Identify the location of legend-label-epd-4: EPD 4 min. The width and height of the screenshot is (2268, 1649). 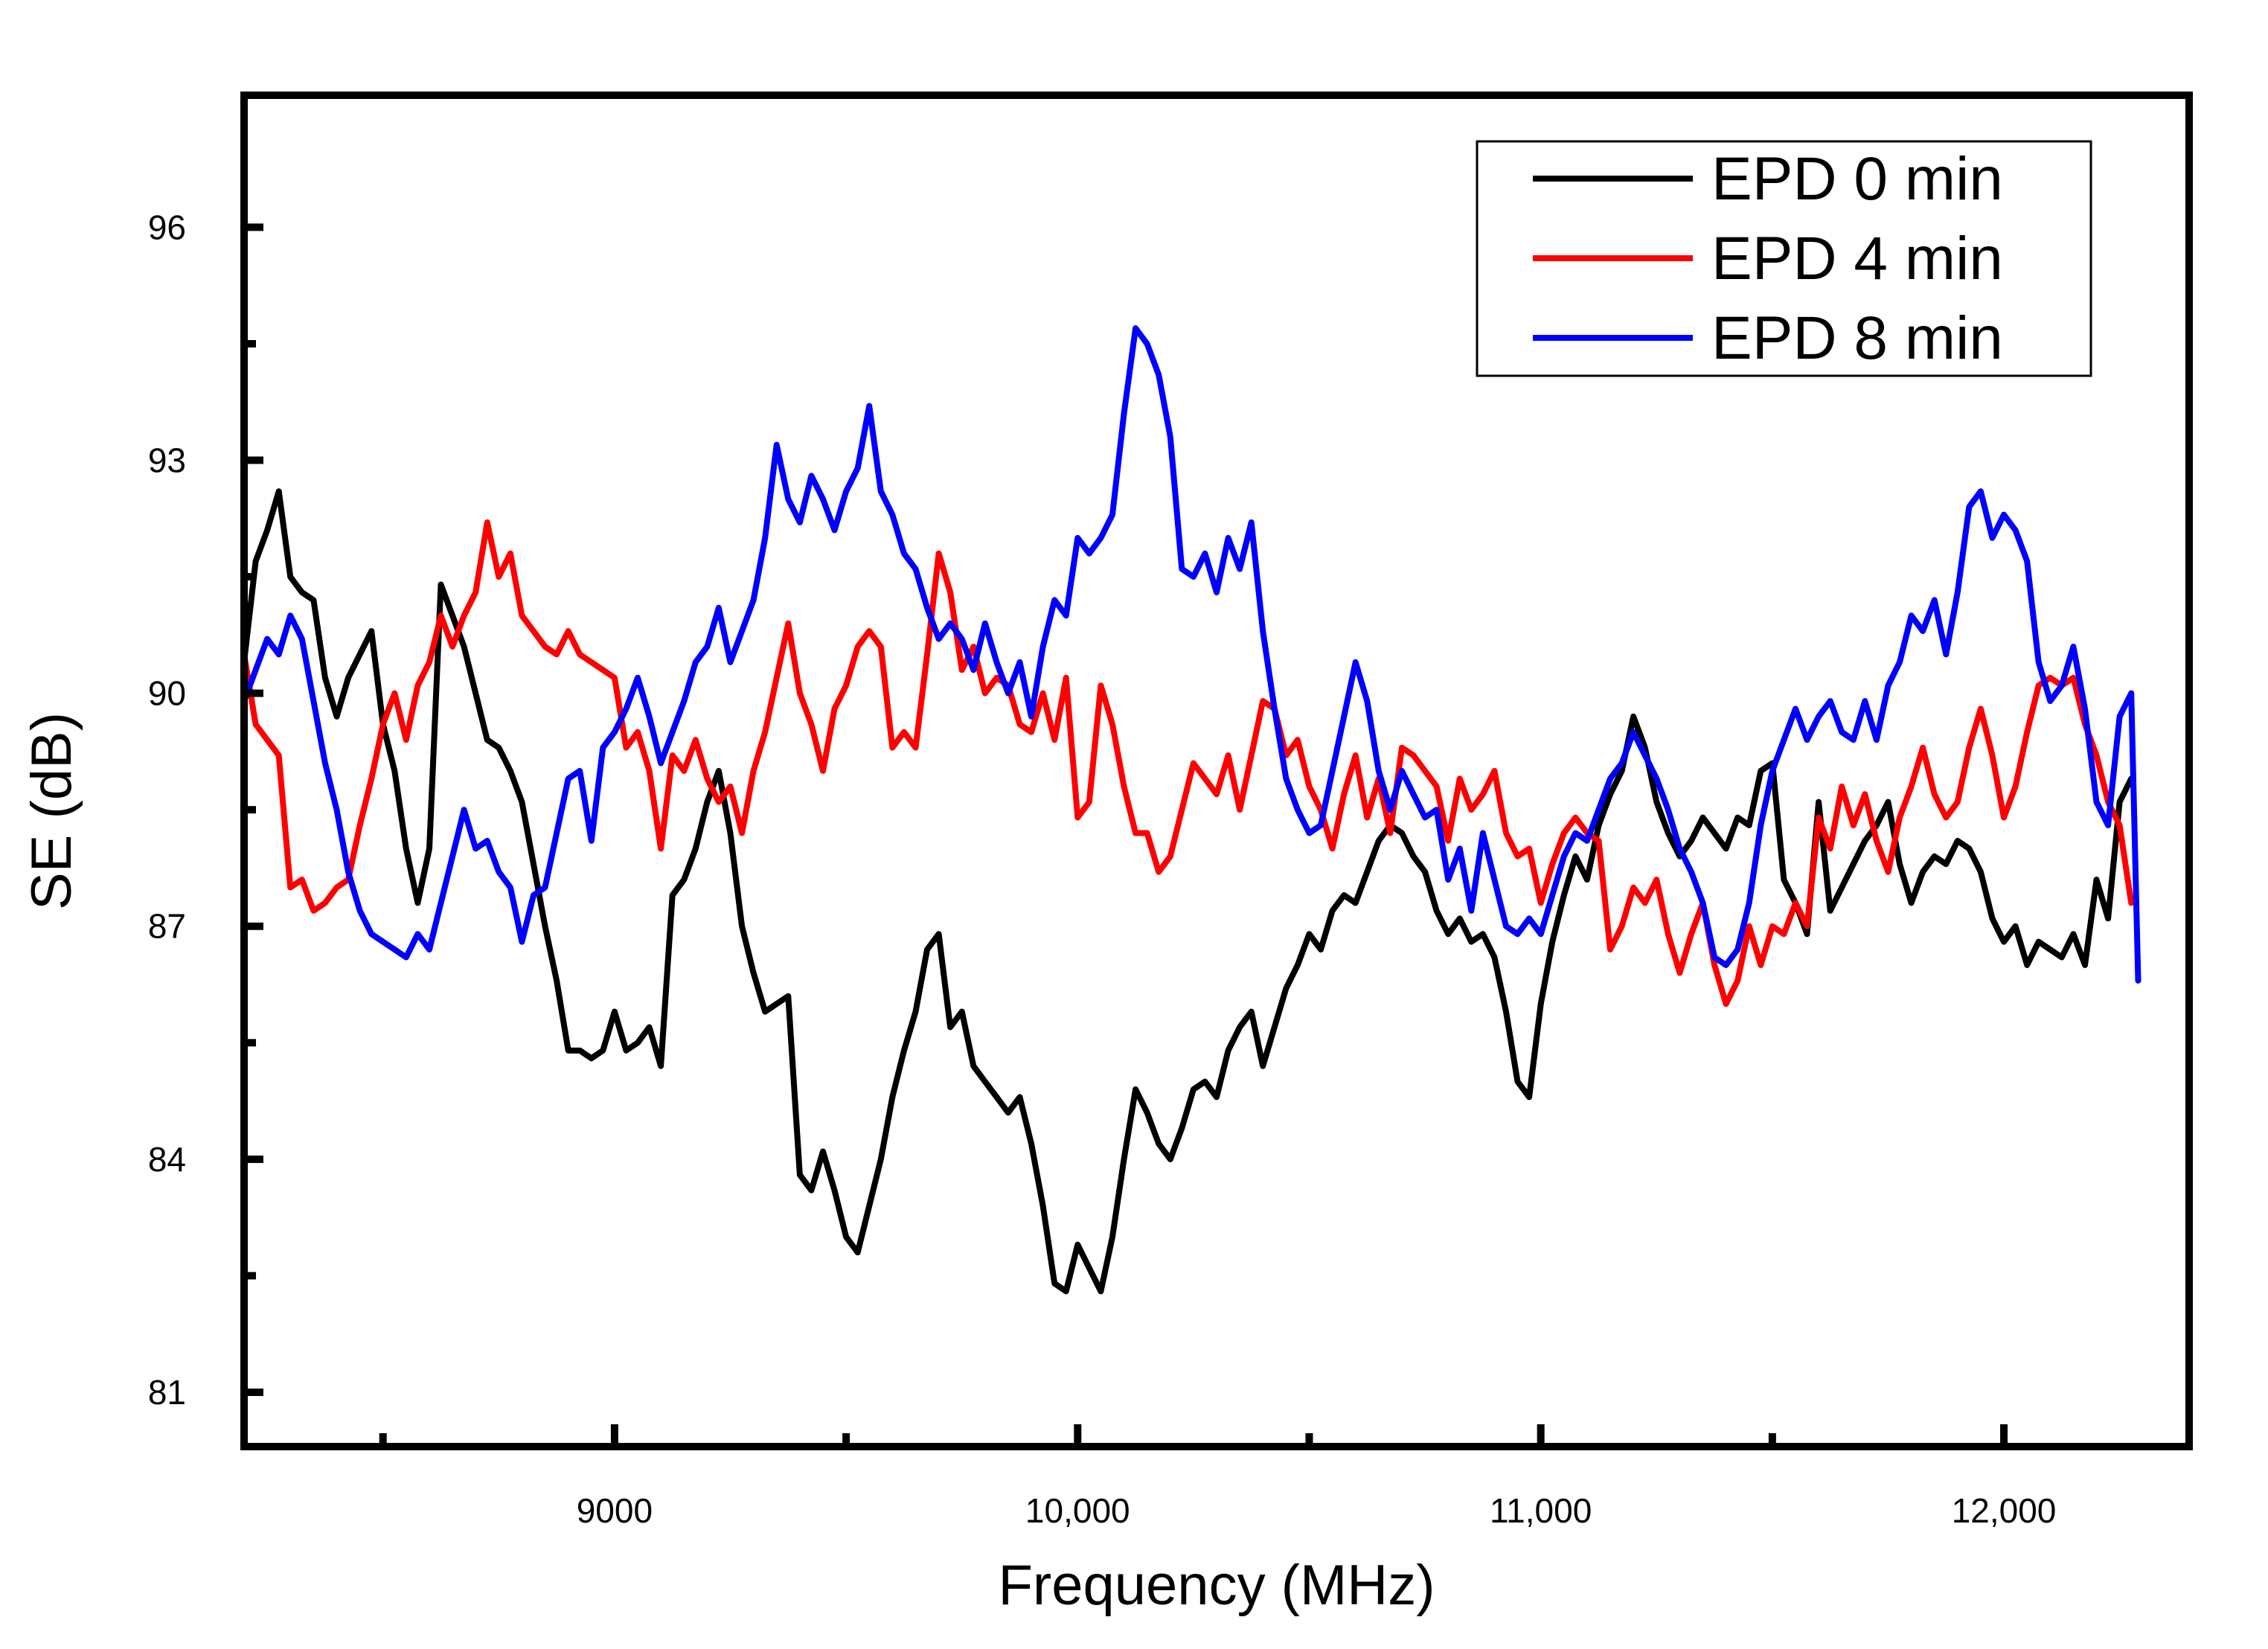
(1857, 259).